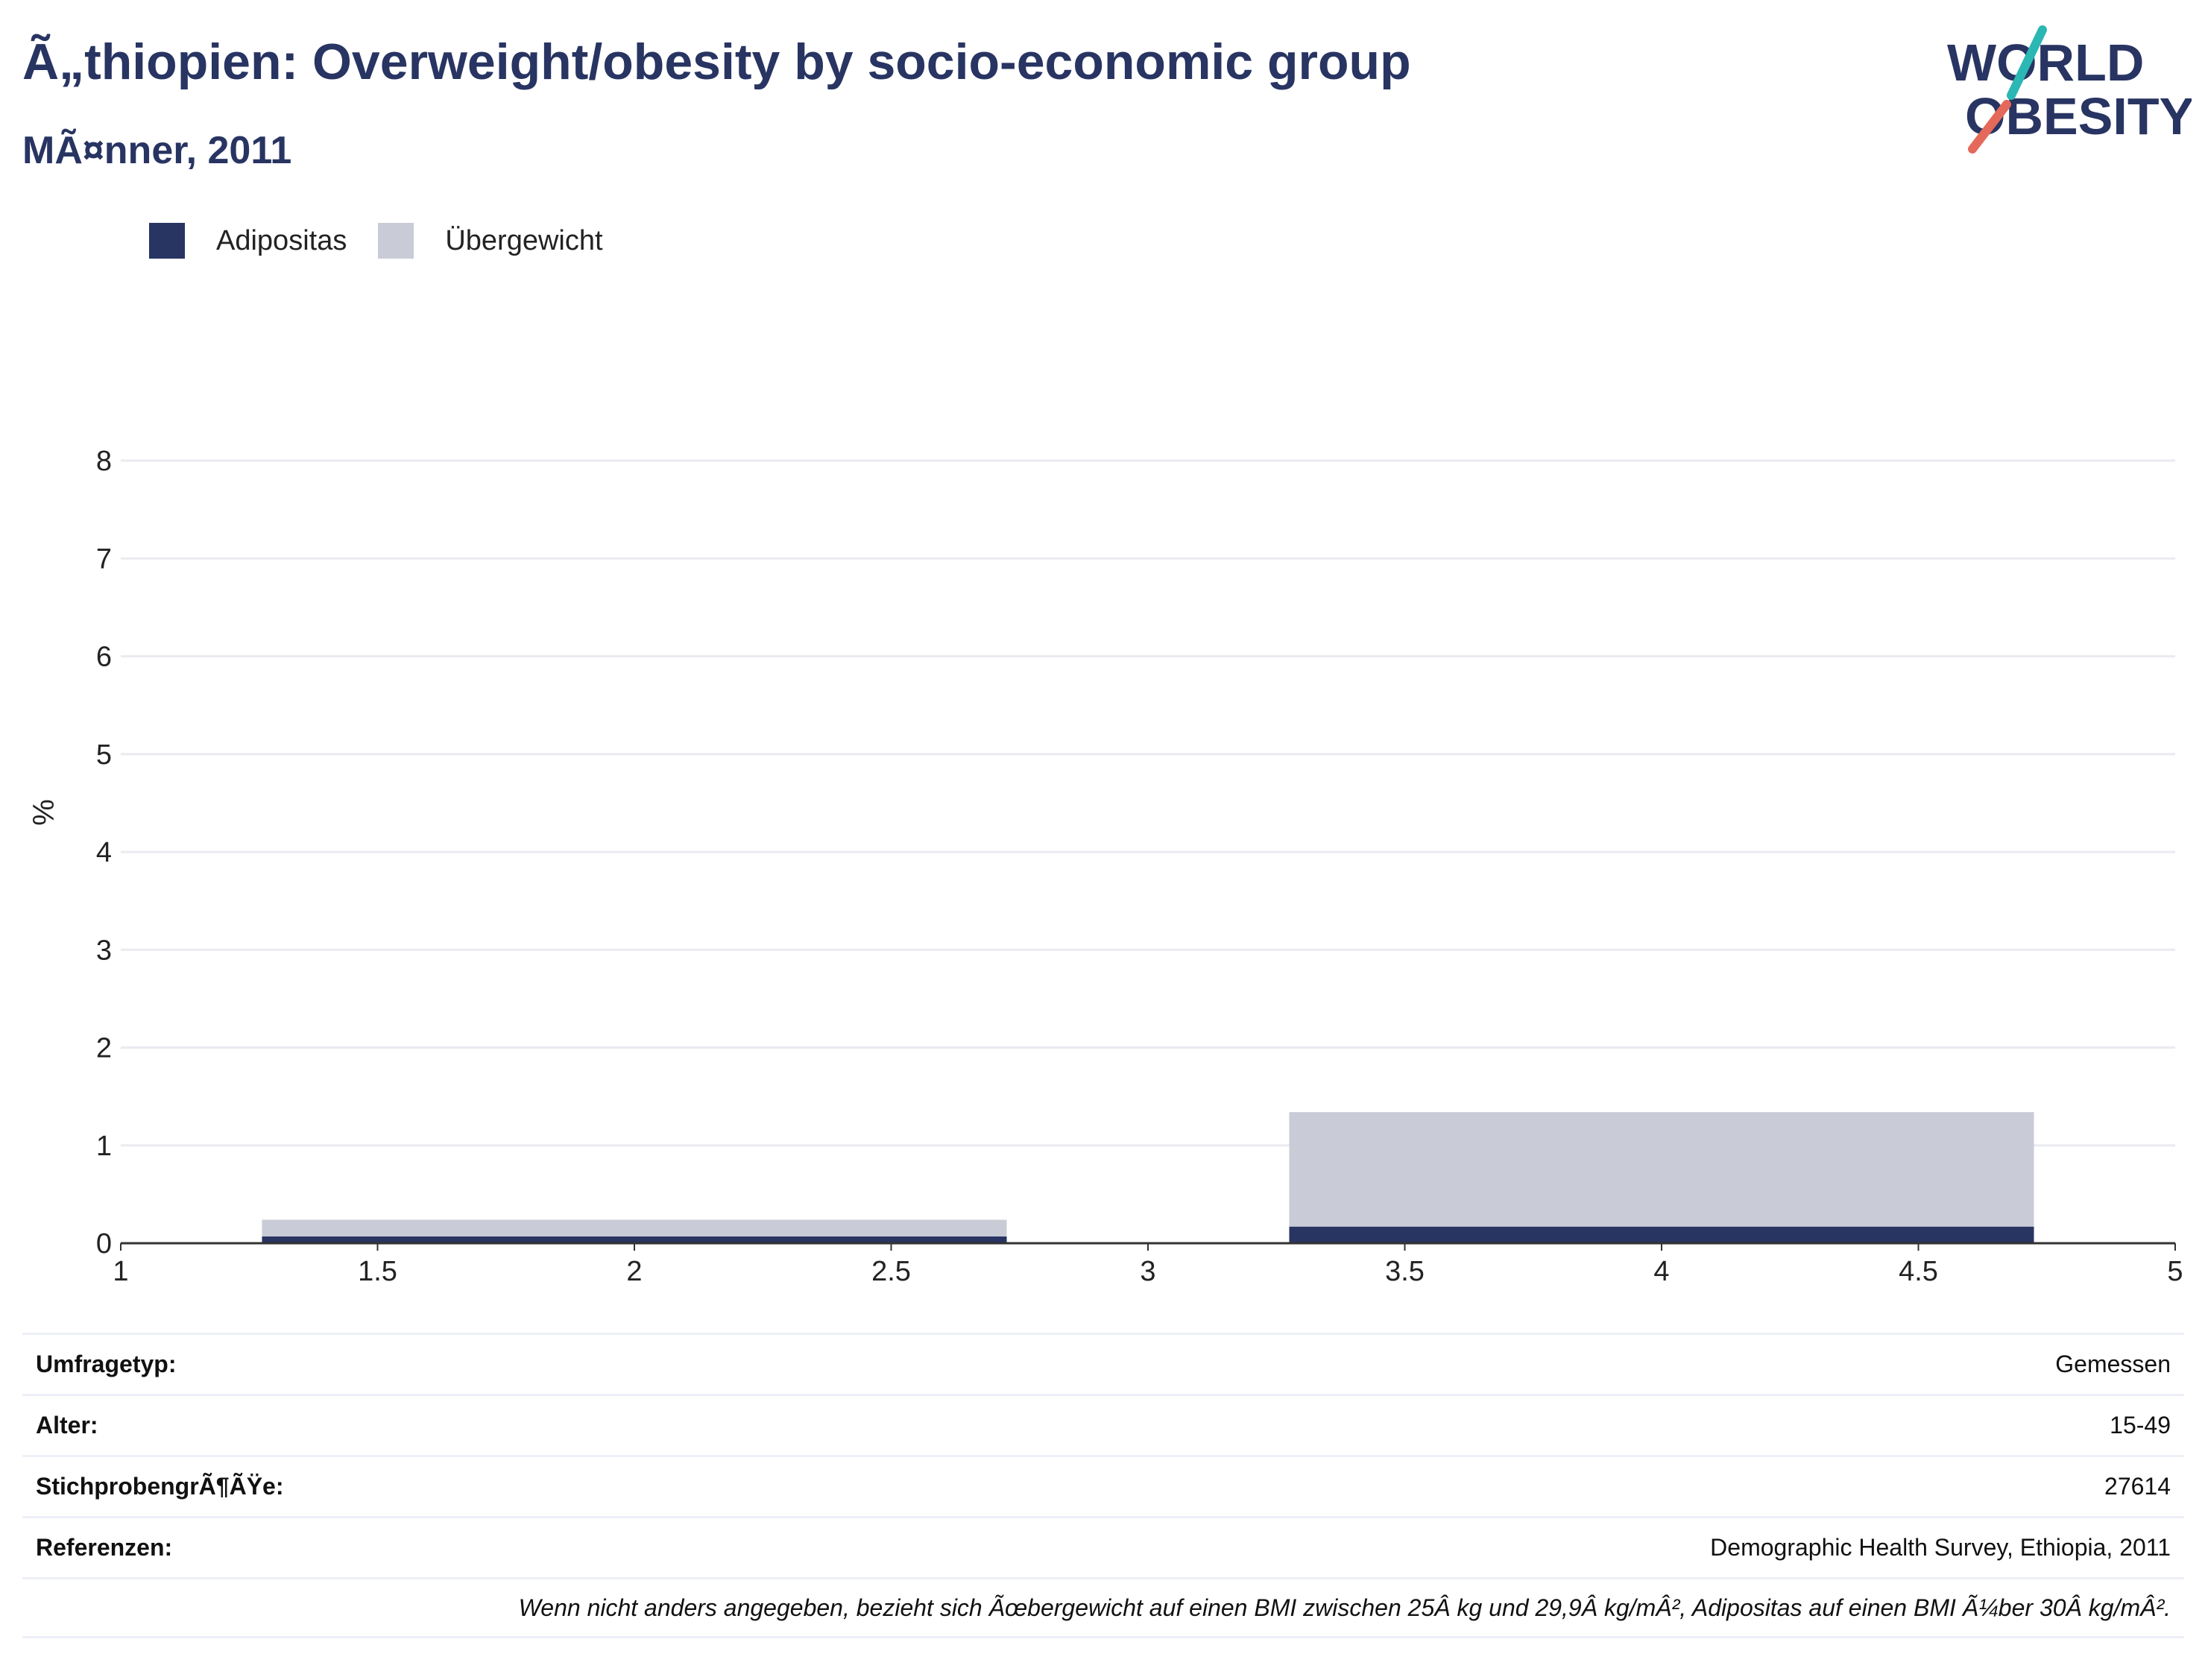 This screenshot has width=2205, height=1680. What do you see at coordinates (167, 241) in the screenshot?
I see `legend-swatch-adipositas` at bounding box center [167, 241].